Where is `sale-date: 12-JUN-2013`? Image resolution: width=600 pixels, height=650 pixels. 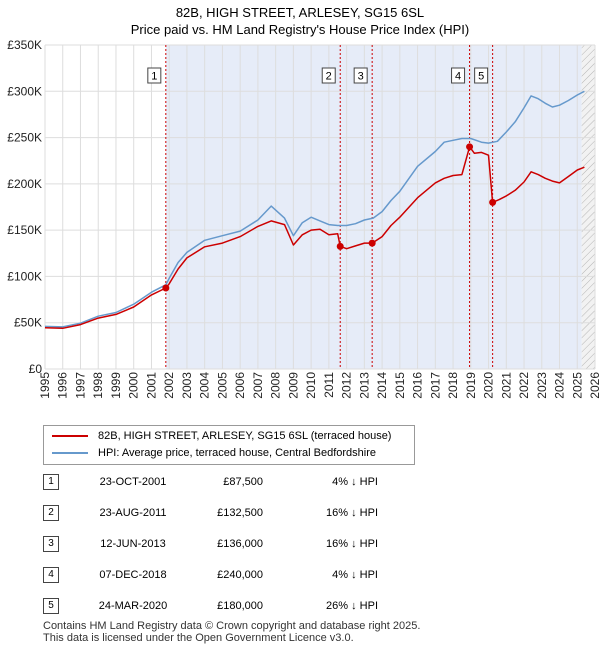 sale-date: 12-JUN-2013 is located at coordinates (133, 544).